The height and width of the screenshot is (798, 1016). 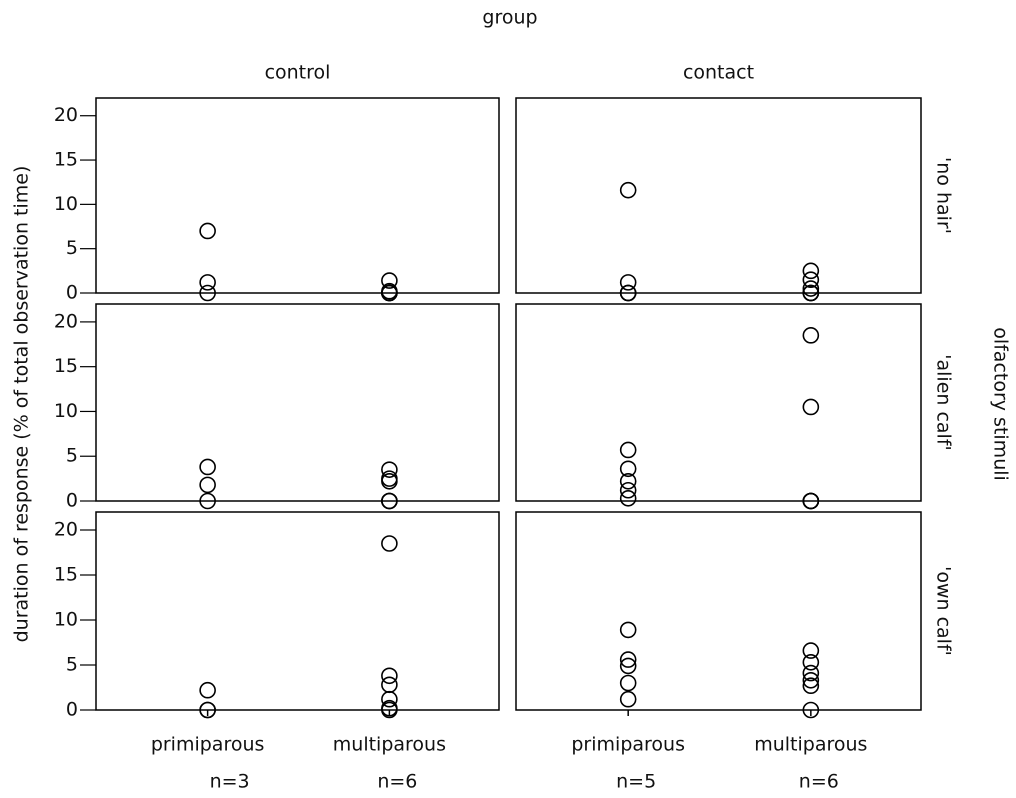 What do you see at coordinates (1001, 404) in the screenshot?
I see `row-facet-label: olfactory stimuli` at bounding box center [1001, 404].